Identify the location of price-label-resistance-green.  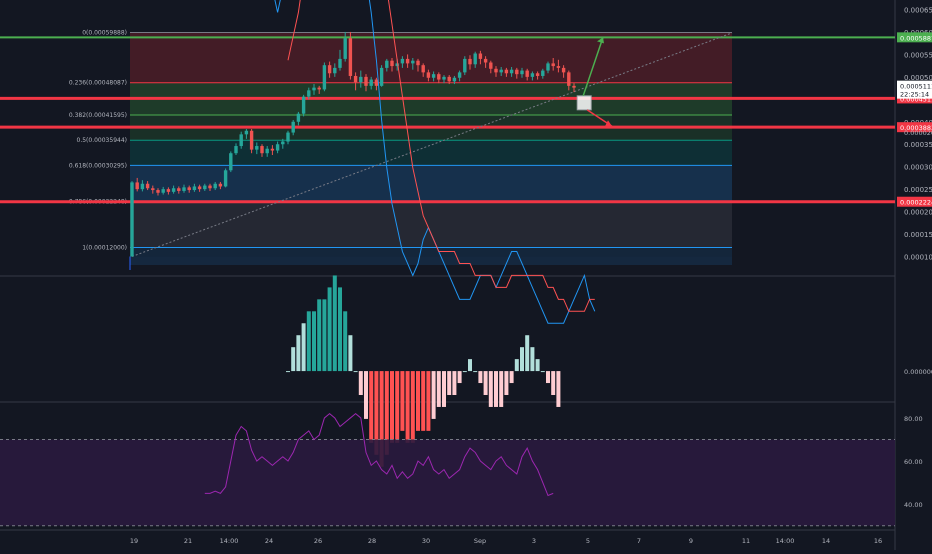
(914, 37).